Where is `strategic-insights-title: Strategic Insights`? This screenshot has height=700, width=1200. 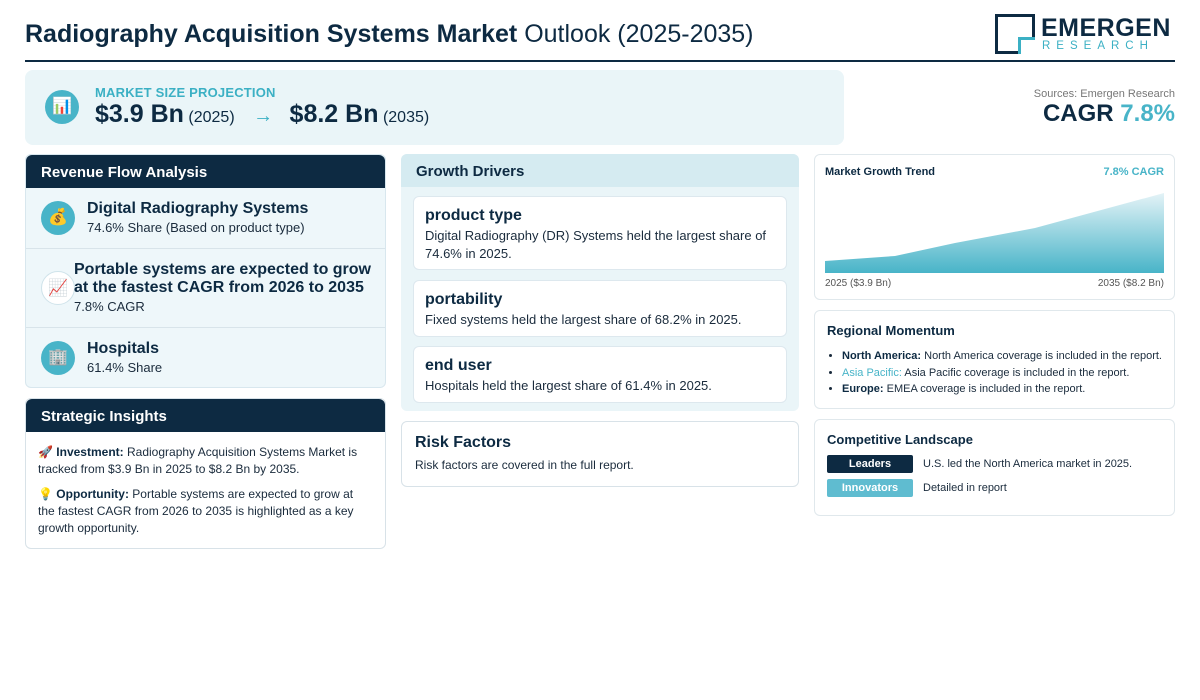
strategic-insights-title: Strategic Insights is located at coordinates (205, 415).